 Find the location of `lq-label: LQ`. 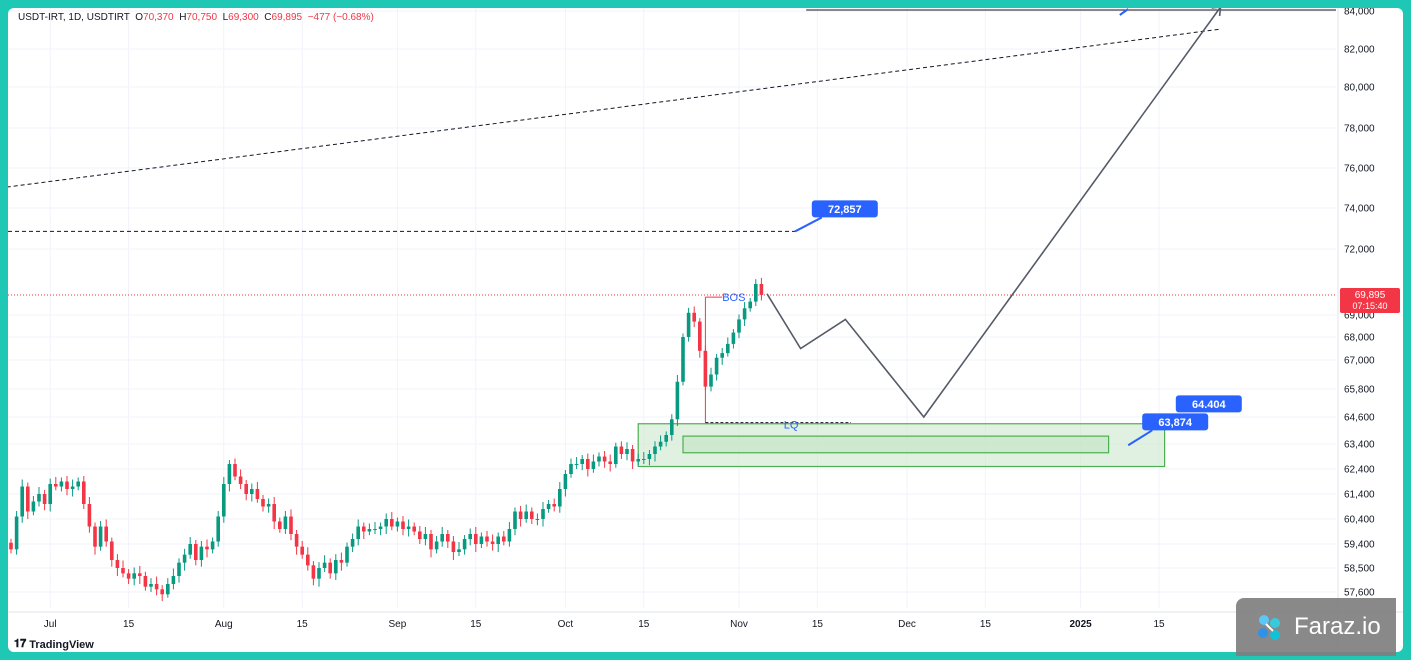

lq-label: LQ is located at coordinates (791, 426).